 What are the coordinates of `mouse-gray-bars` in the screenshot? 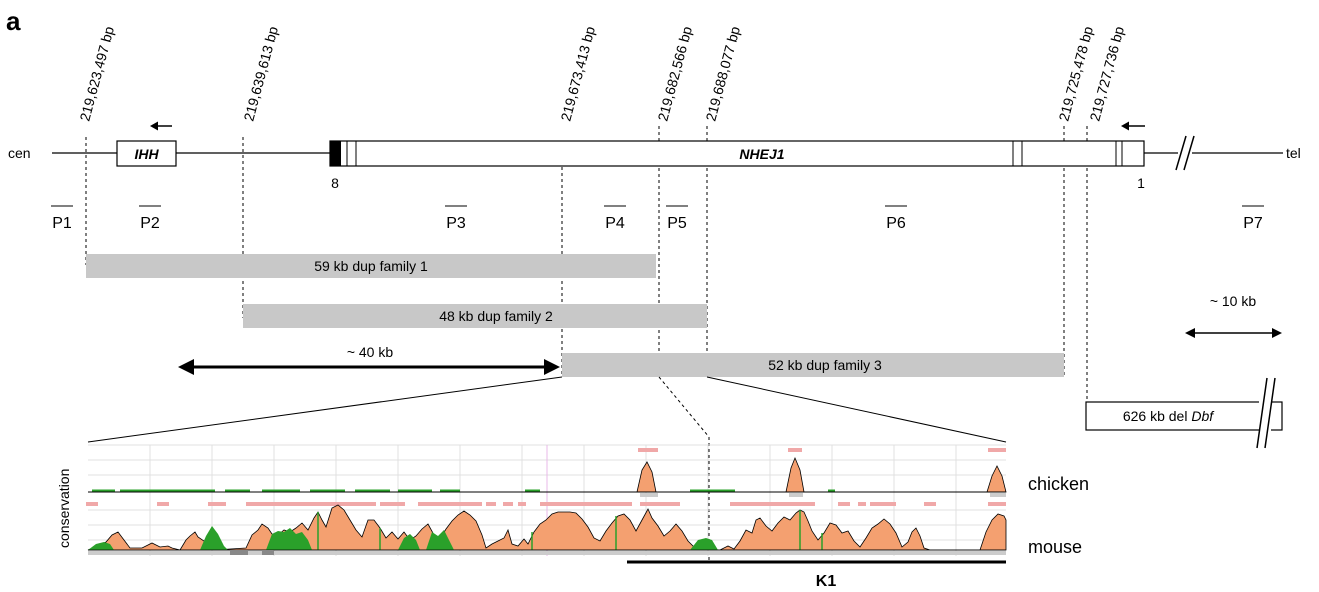 It's located at (547, 553).